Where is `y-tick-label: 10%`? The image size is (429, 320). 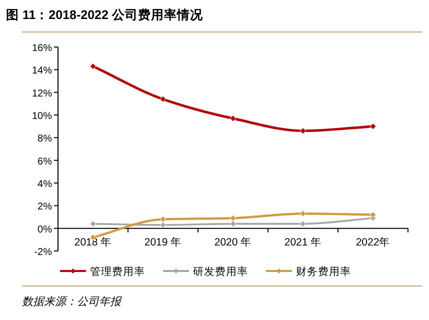 y-tick-label: 10% is located at coordinates (42, 116).